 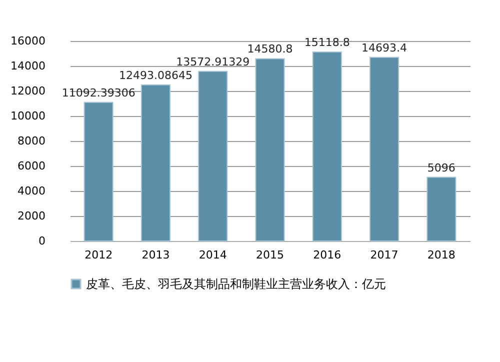 What do you see at coordinates (327, 255) in the screenshot?
I see `x-tick-label: 2016` at bounding box center [327, 255].